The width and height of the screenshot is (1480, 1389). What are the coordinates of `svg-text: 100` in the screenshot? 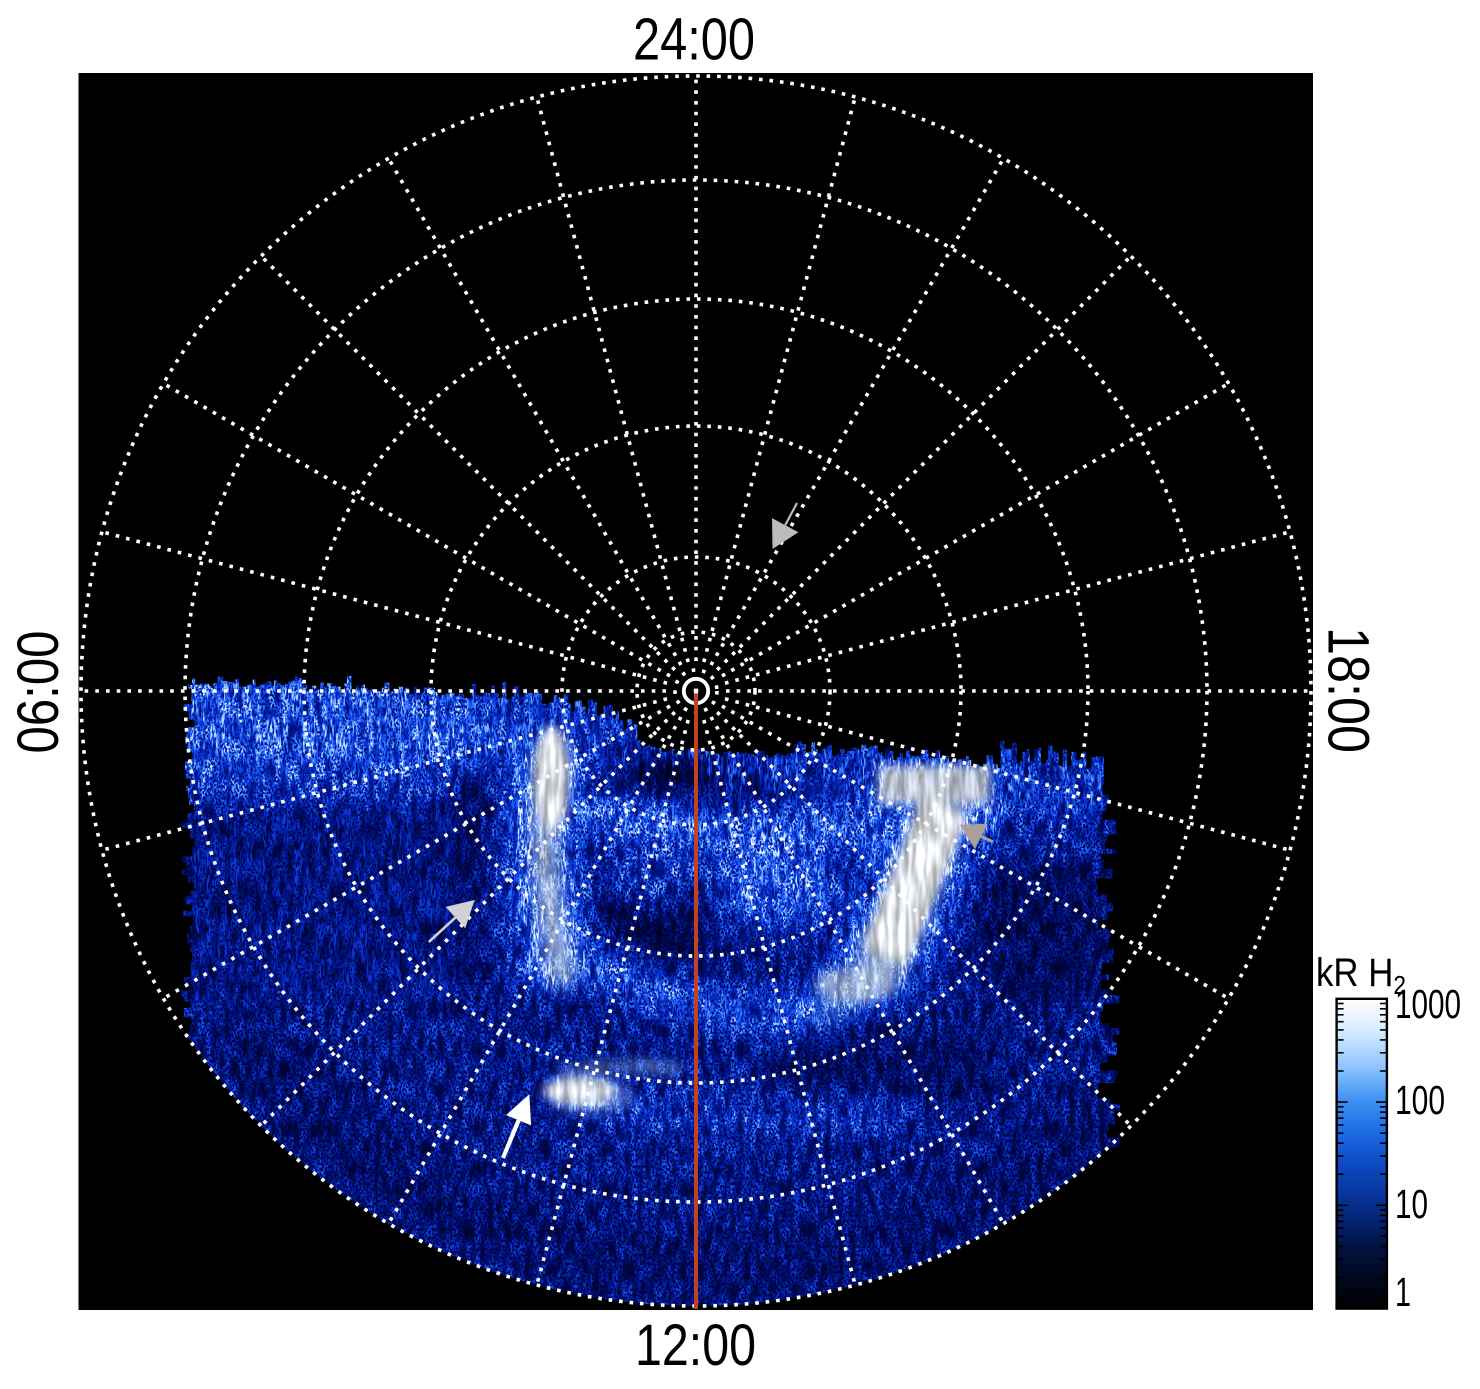 It's located at (1420, 1100).